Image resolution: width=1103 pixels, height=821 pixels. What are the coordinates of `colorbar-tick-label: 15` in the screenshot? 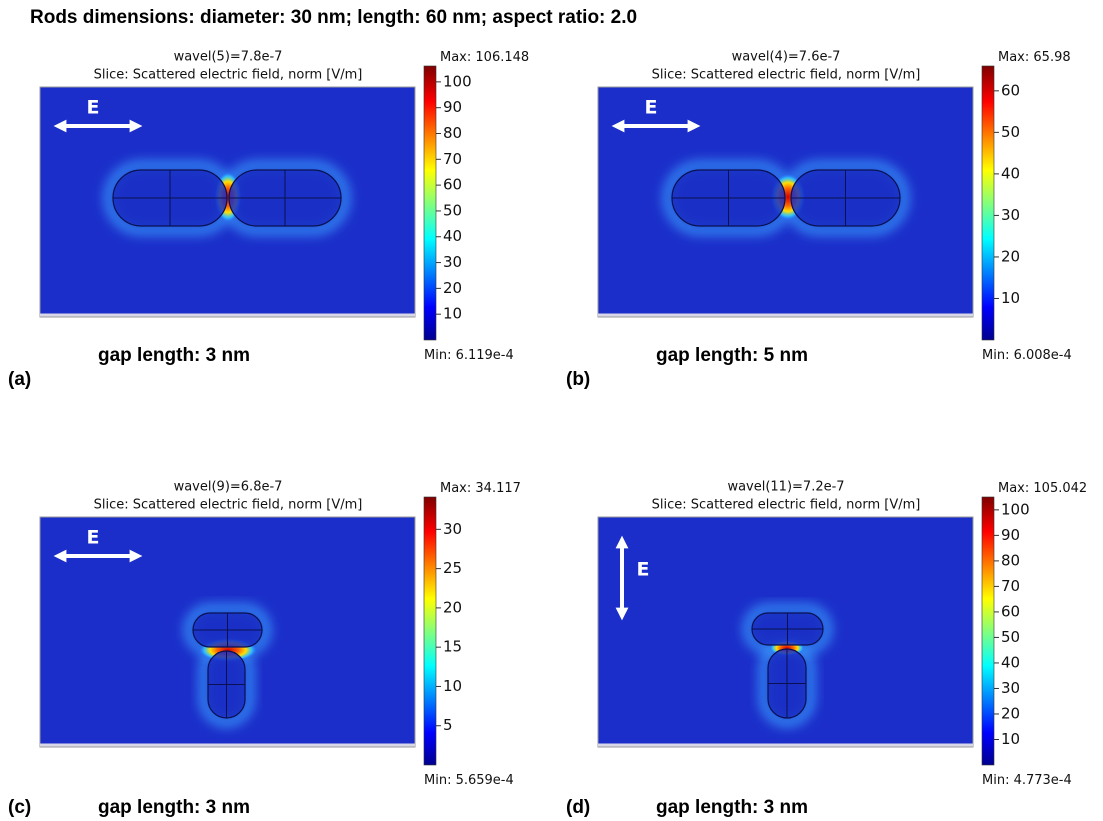 It's located at (452, 647).